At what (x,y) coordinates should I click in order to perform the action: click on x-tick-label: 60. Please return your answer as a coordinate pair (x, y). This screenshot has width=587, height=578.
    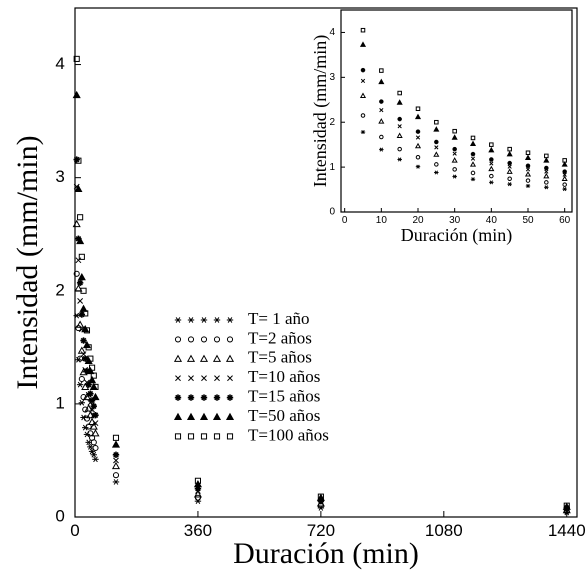
    Looking at the image, I should click on (565, 220).